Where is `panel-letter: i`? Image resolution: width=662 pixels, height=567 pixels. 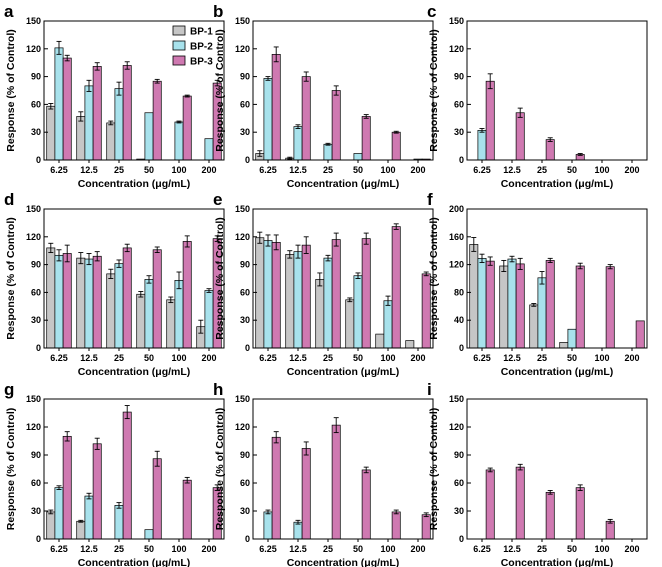
panel-letter: i is located at coordinates (429, 389).